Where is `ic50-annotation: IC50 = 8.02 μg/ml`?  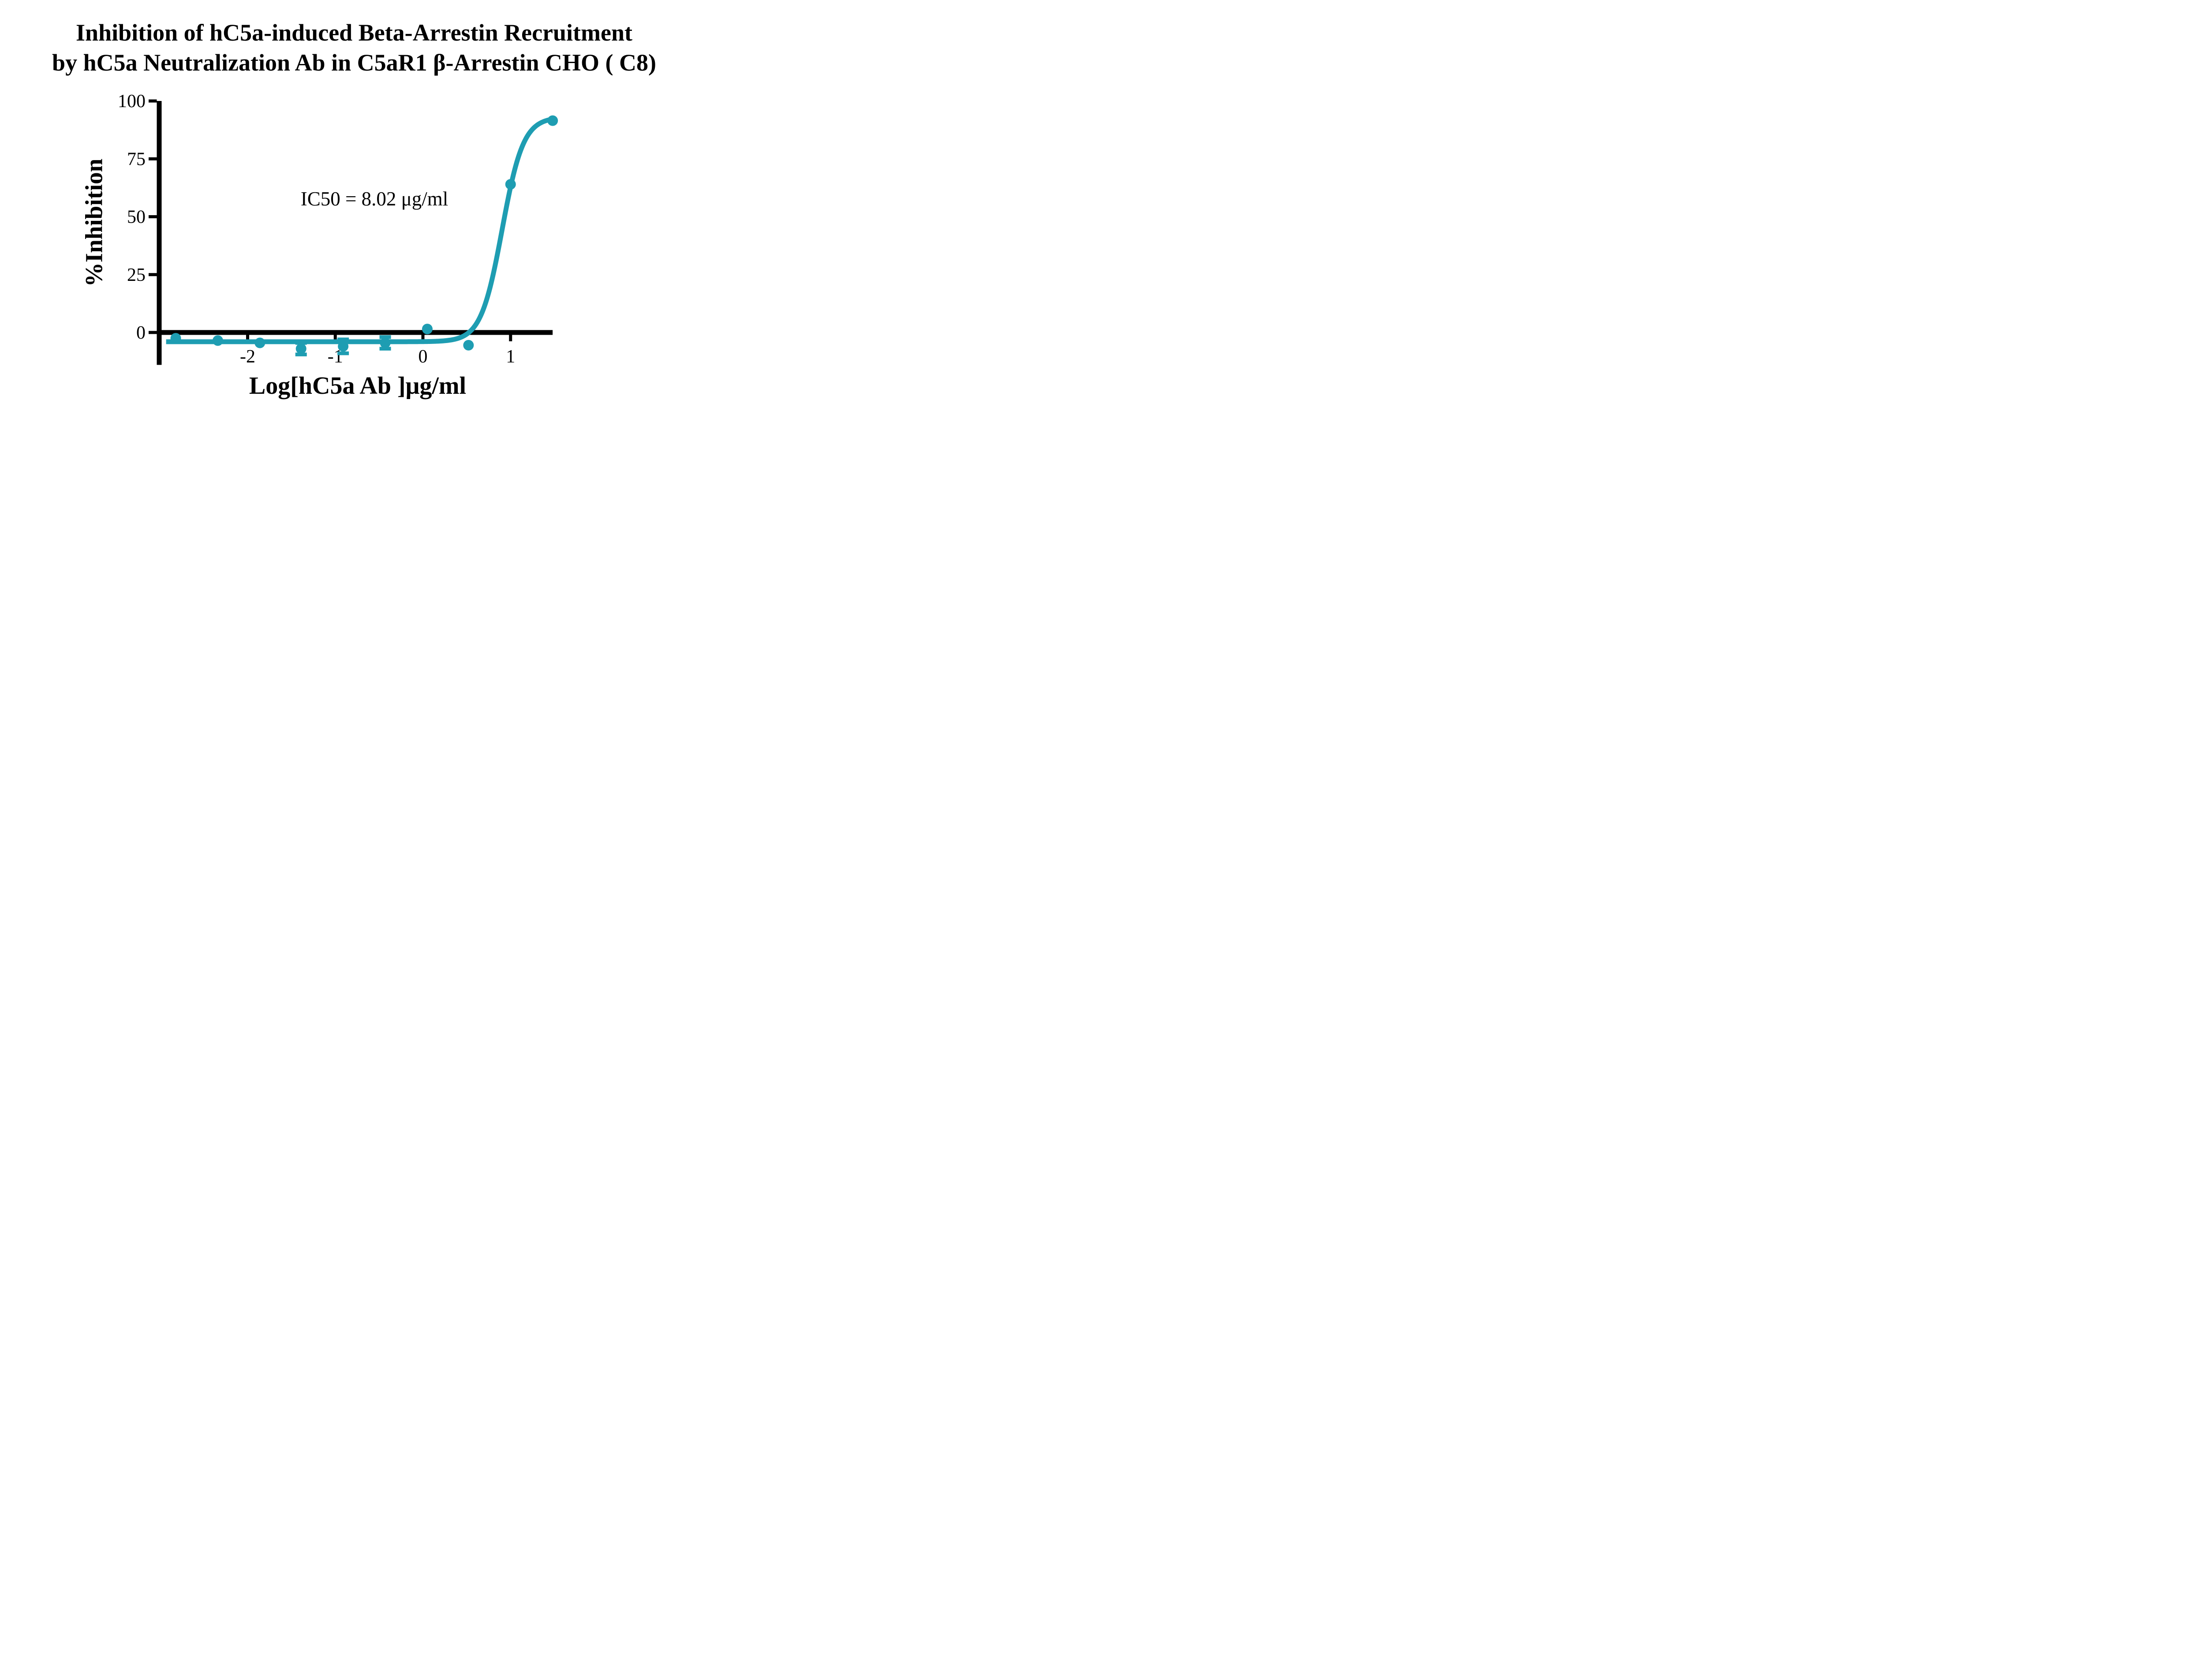
ic50-annotation: IC50 = 8.02 μg/ml is located at coordinates (374, 199).